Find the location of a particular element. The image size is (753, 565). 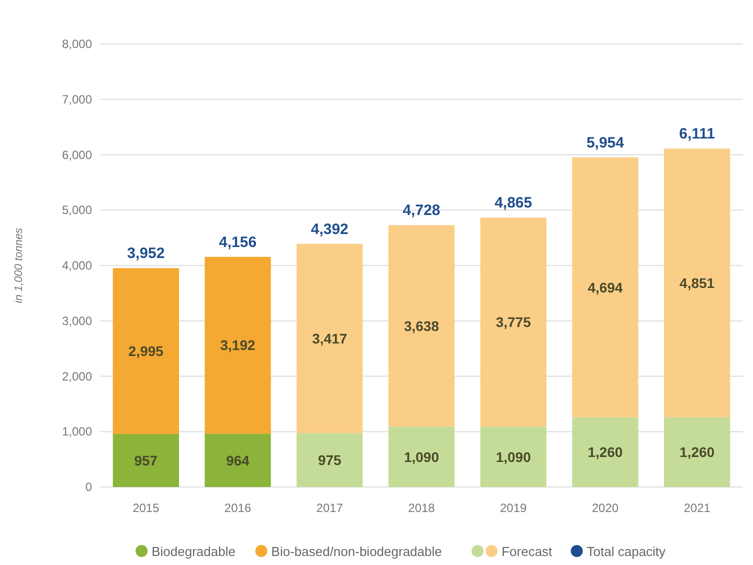

total-label: 4,392 is located at coordinates (329, 229).